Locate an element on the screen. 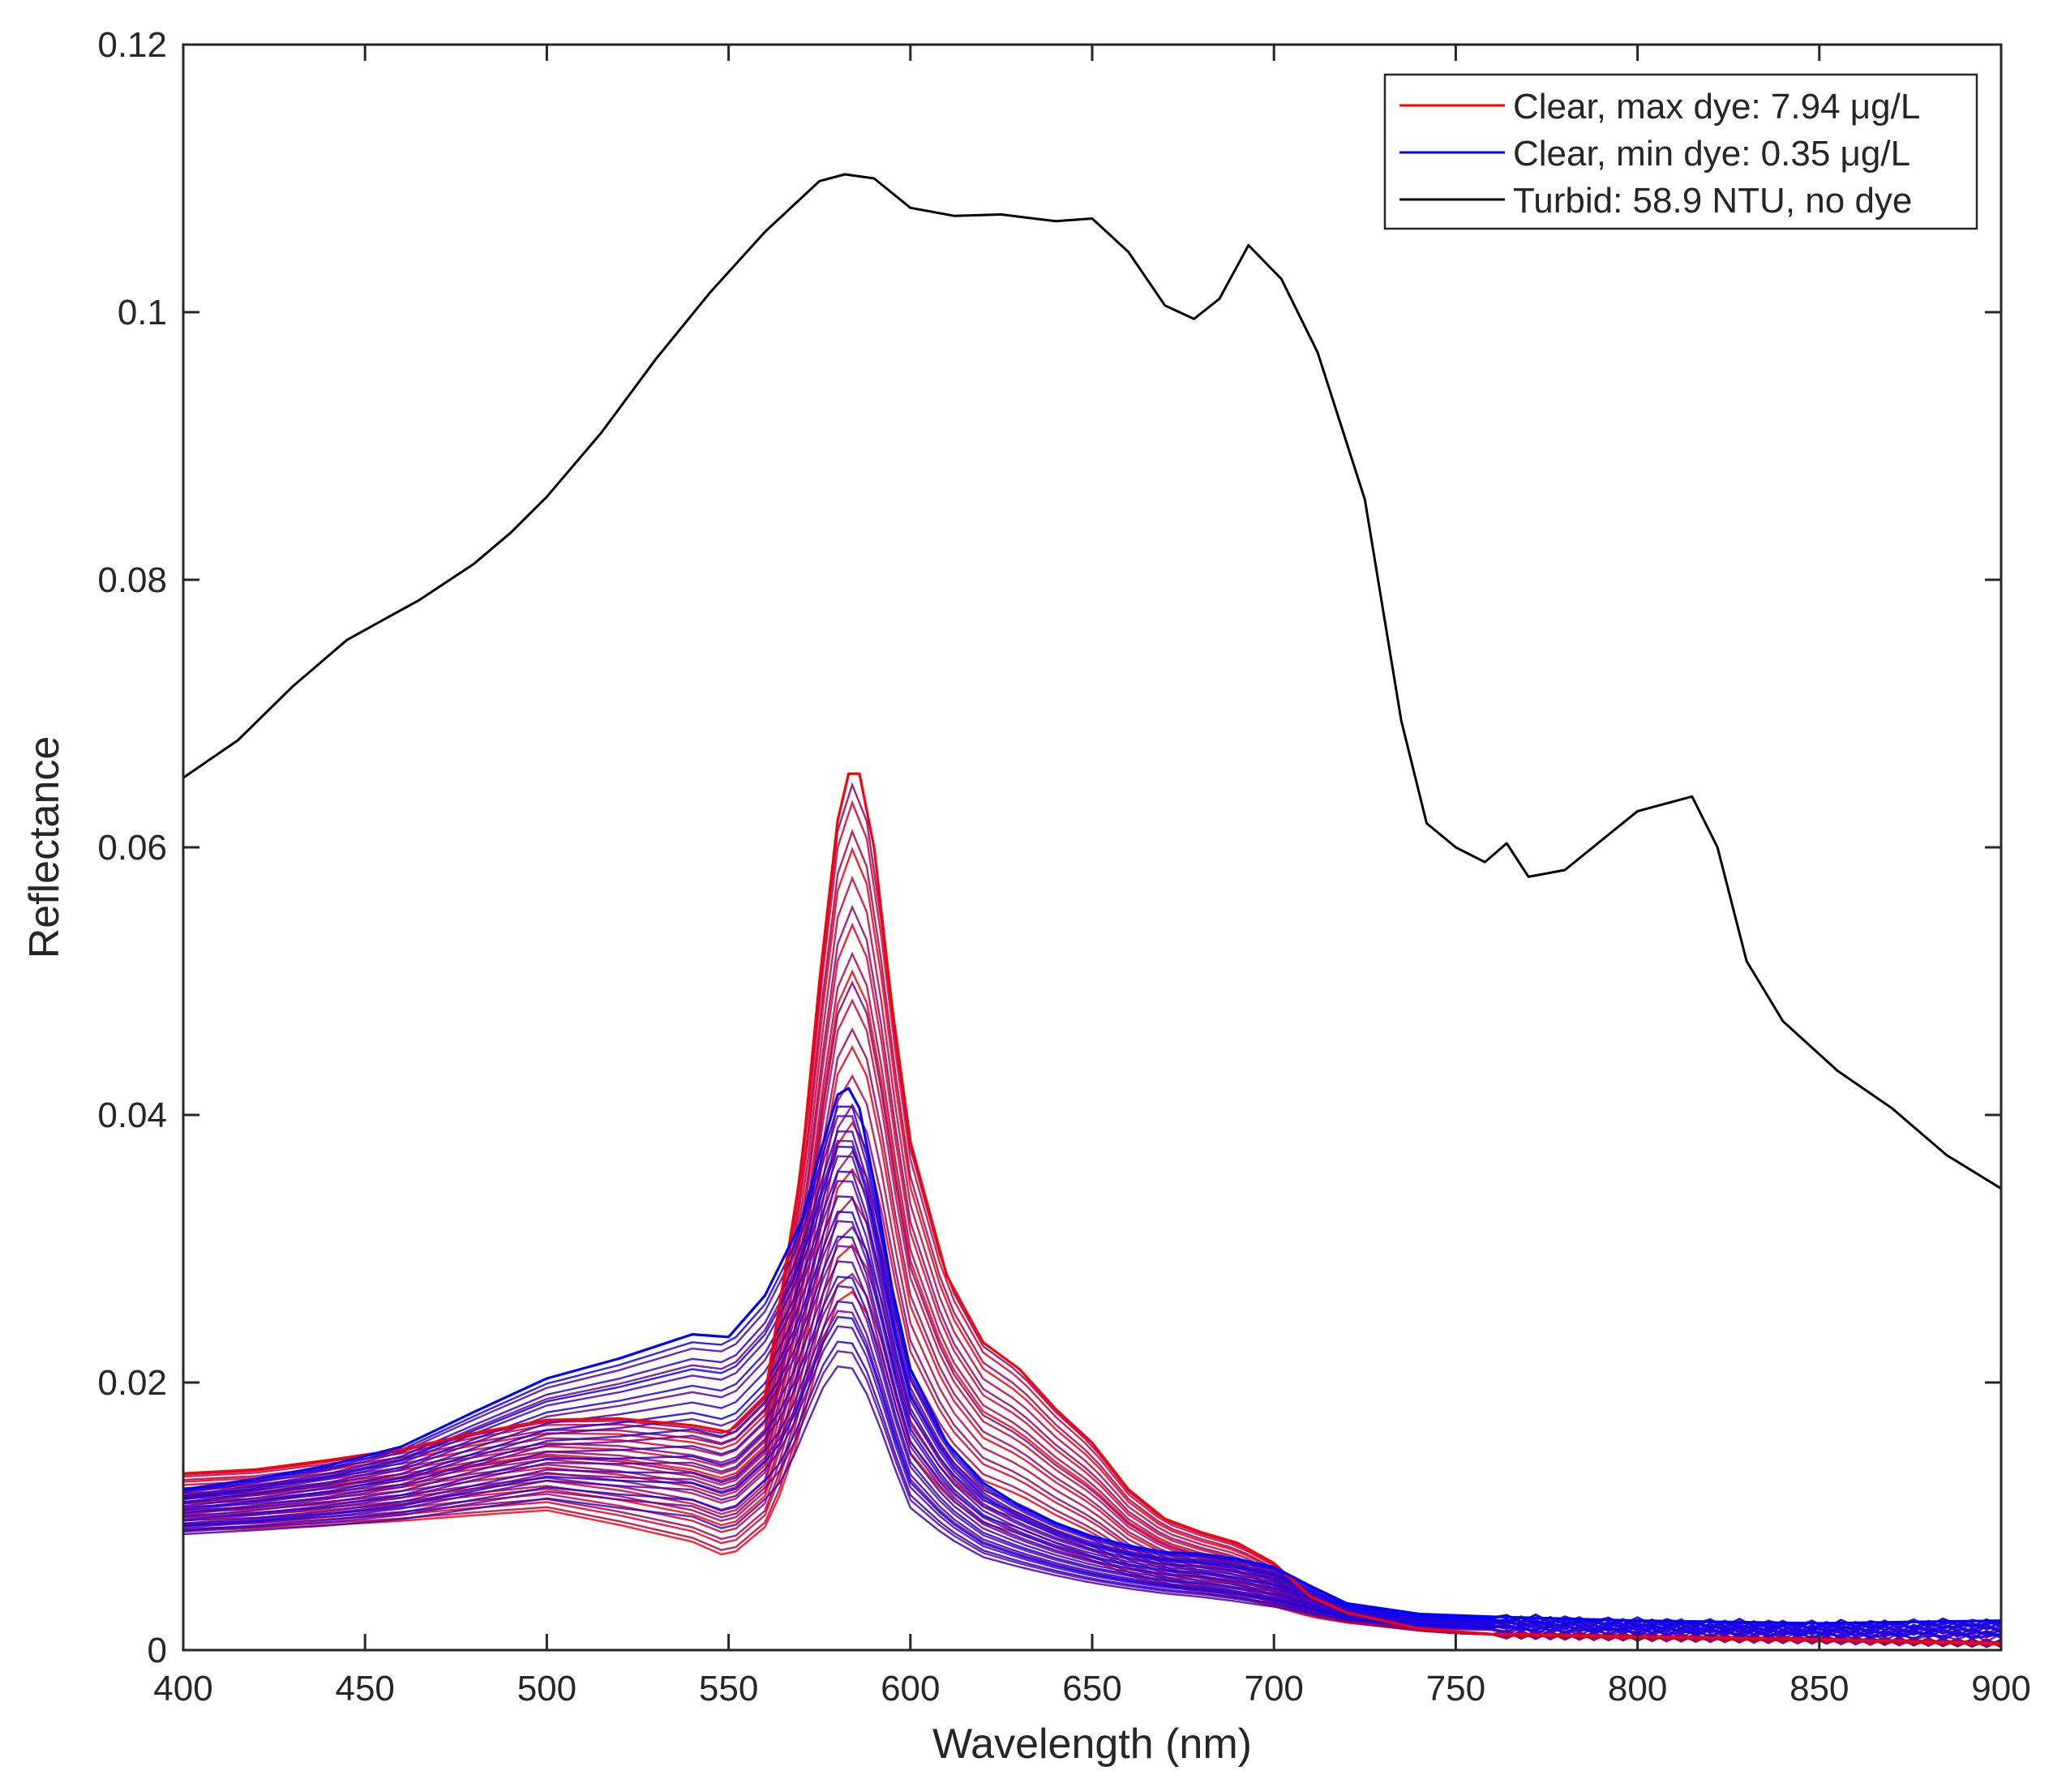  x-tick-label: 900 is located at coordinates (2001, 1689).